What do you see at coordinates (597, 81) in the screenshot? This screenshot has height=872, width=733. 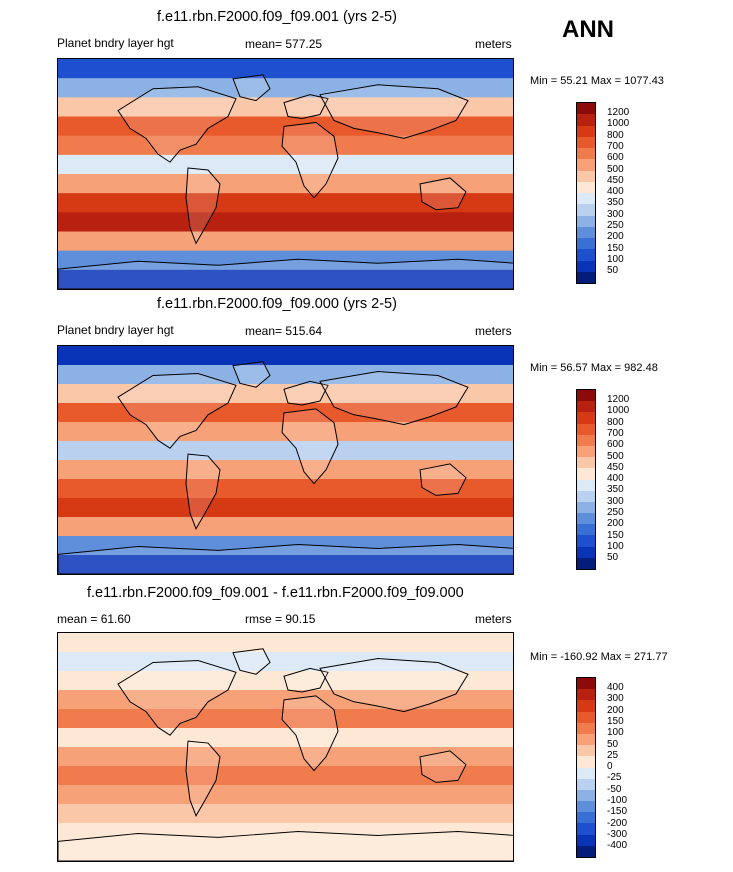 I see `panel1-minmax: Min = 55.21 Max = 1077.43` at bounding box center [597, 81].